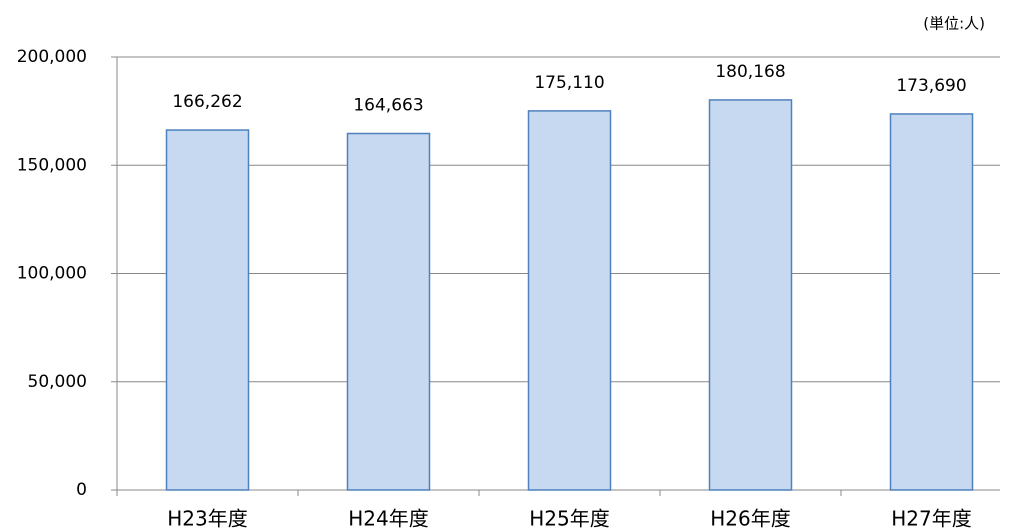  I want to click on y-tick-label: 0, so click(81, 490).